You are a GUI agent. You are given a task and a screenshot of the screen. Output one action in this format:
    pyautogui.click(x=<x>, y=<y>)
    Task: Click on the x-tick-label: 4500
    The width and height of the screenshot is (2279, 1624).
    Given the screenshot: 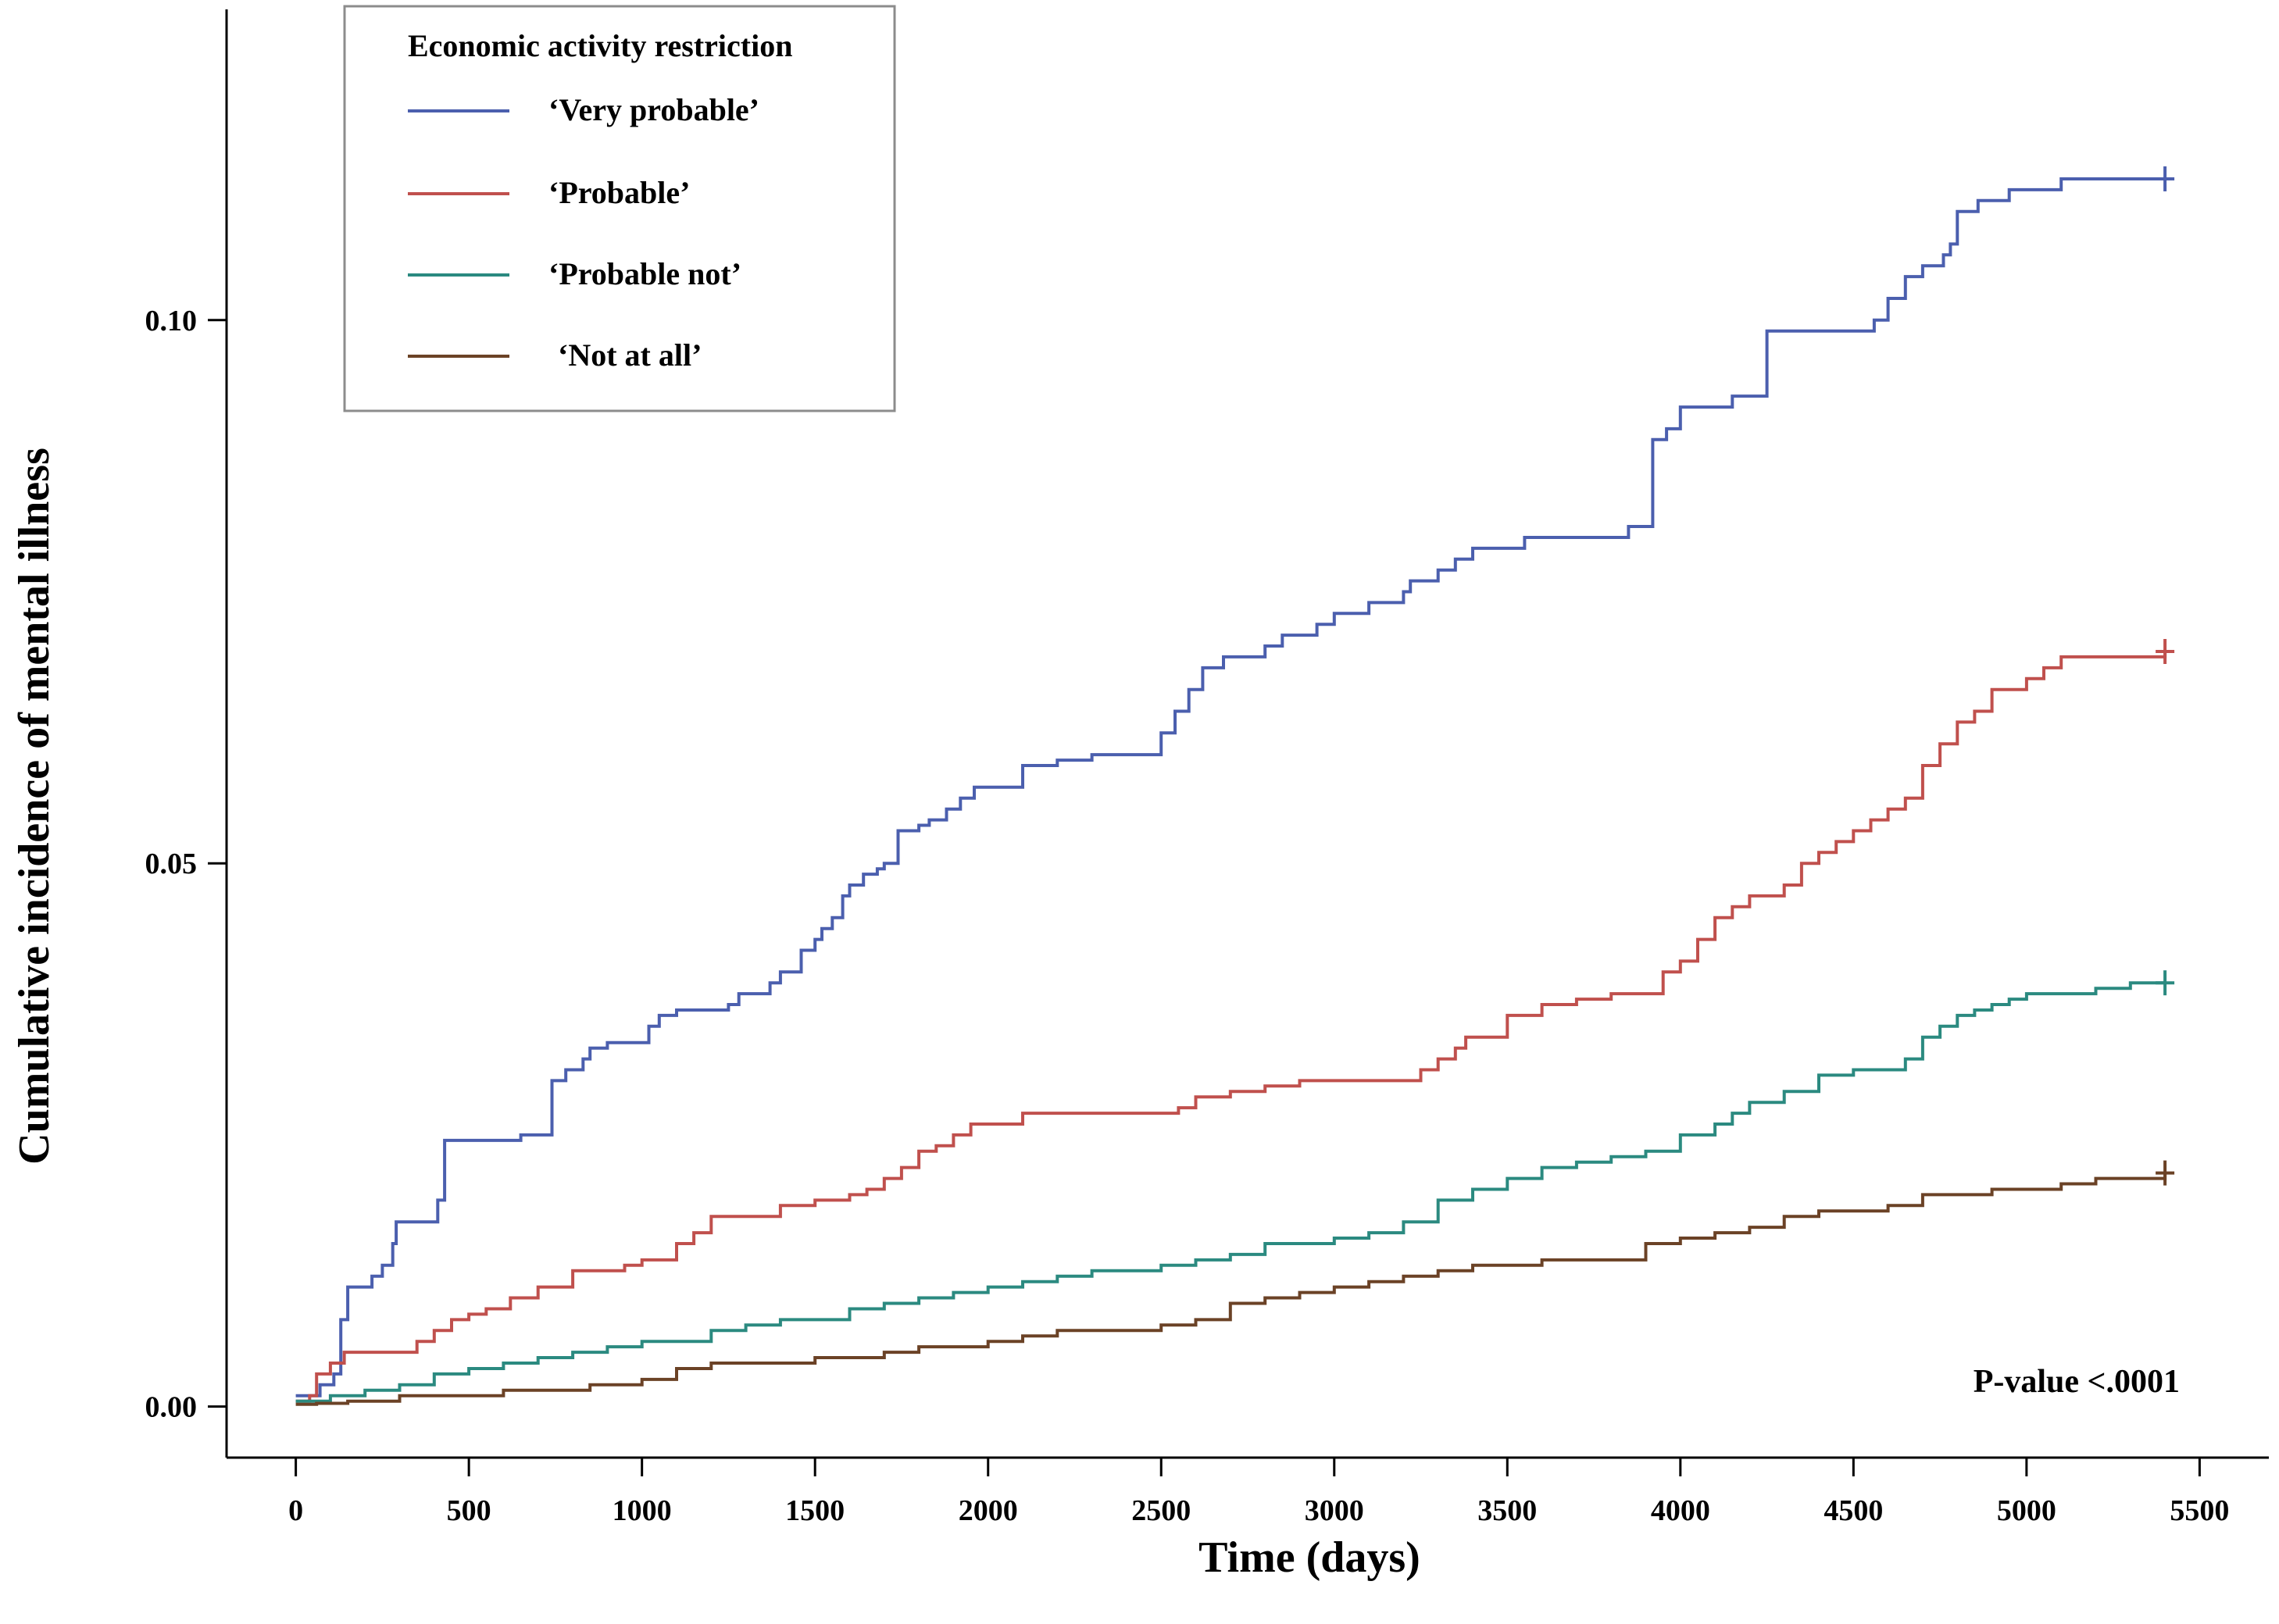 What is the action you would take?
    pyautogui.click(x=1854, y=1510)
    